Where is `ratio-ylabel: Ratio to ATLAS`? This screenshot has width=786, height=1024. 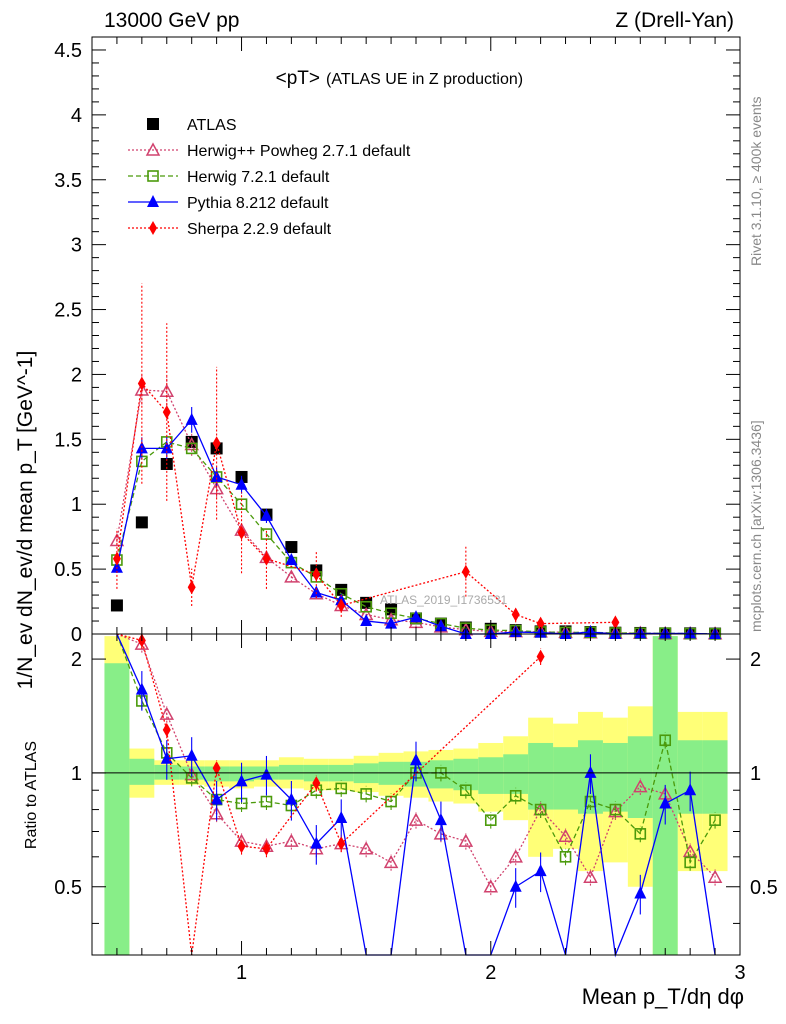
ratio-ylabel: Ratio to ATLAS is located at coordinates (31, 795).